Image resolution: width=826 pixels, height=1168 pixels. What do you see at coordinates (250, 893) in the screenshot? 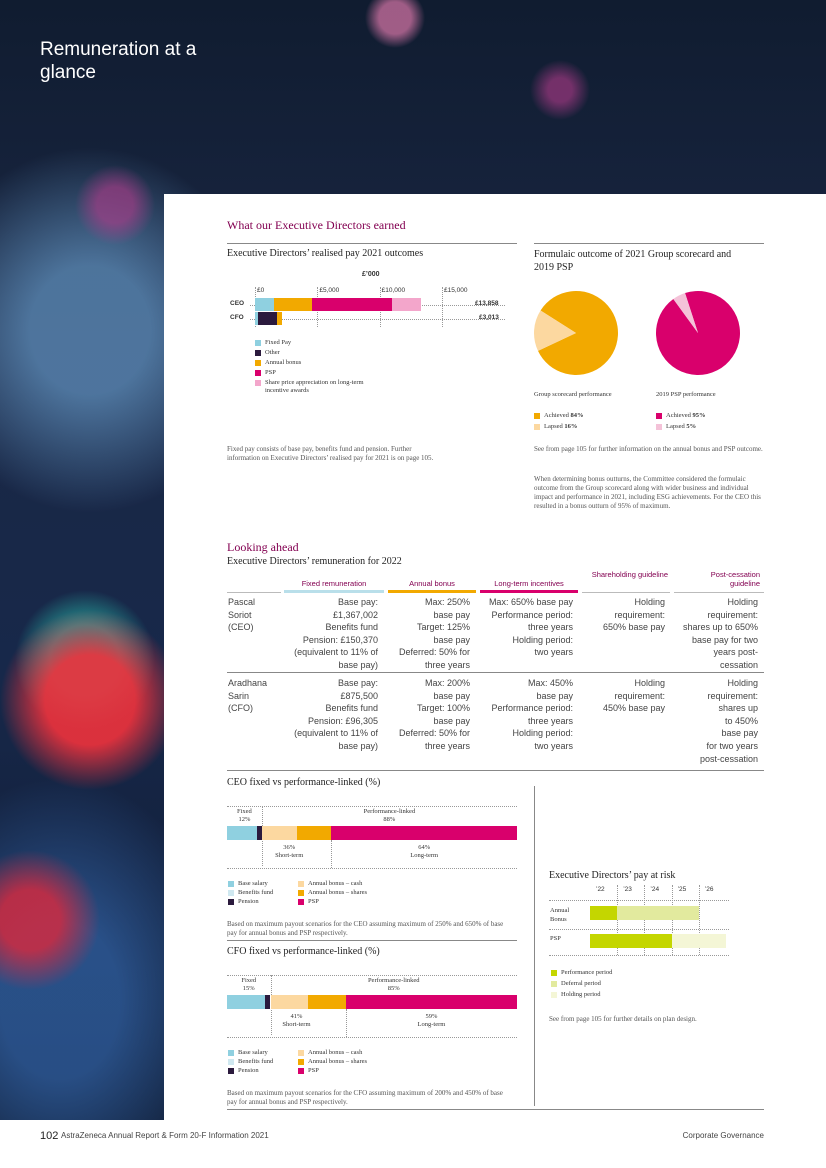
I see `legend-item: Benefits fund` at bounding box center [250, 893].